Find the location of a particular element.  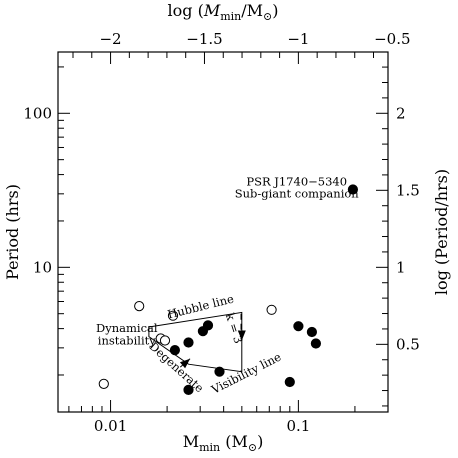

right-tick-label: 2 is located at coordinates (401, 113).